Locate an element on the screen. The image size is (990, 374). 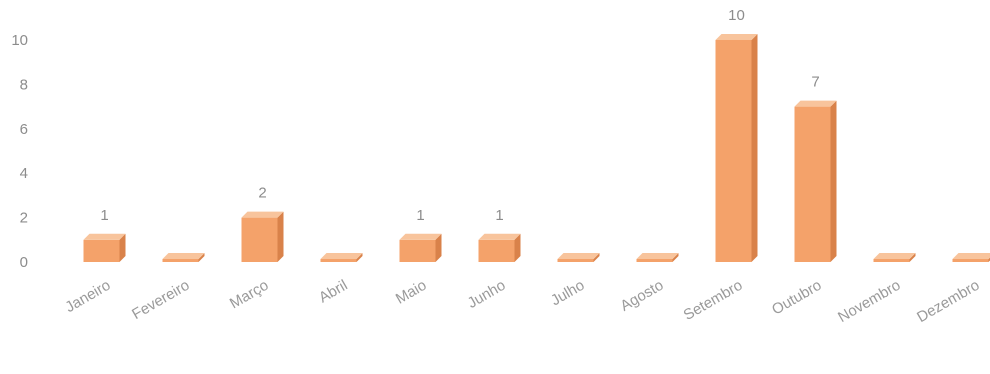
bar-janeiro is located at coordinates (104, 247).